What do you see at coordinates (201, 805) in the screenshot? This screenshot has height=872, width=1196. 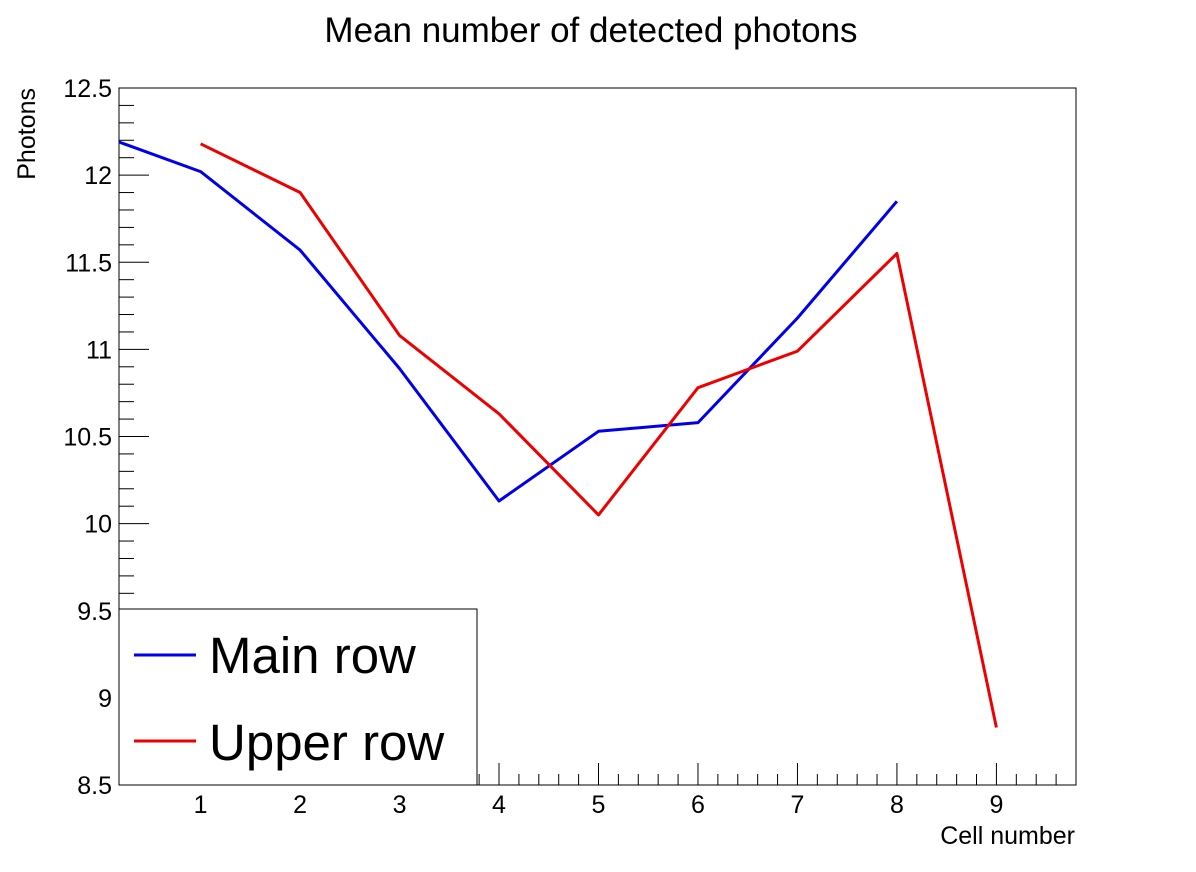 I see `x-tick-label: 1` at bounding box center [201, 805].